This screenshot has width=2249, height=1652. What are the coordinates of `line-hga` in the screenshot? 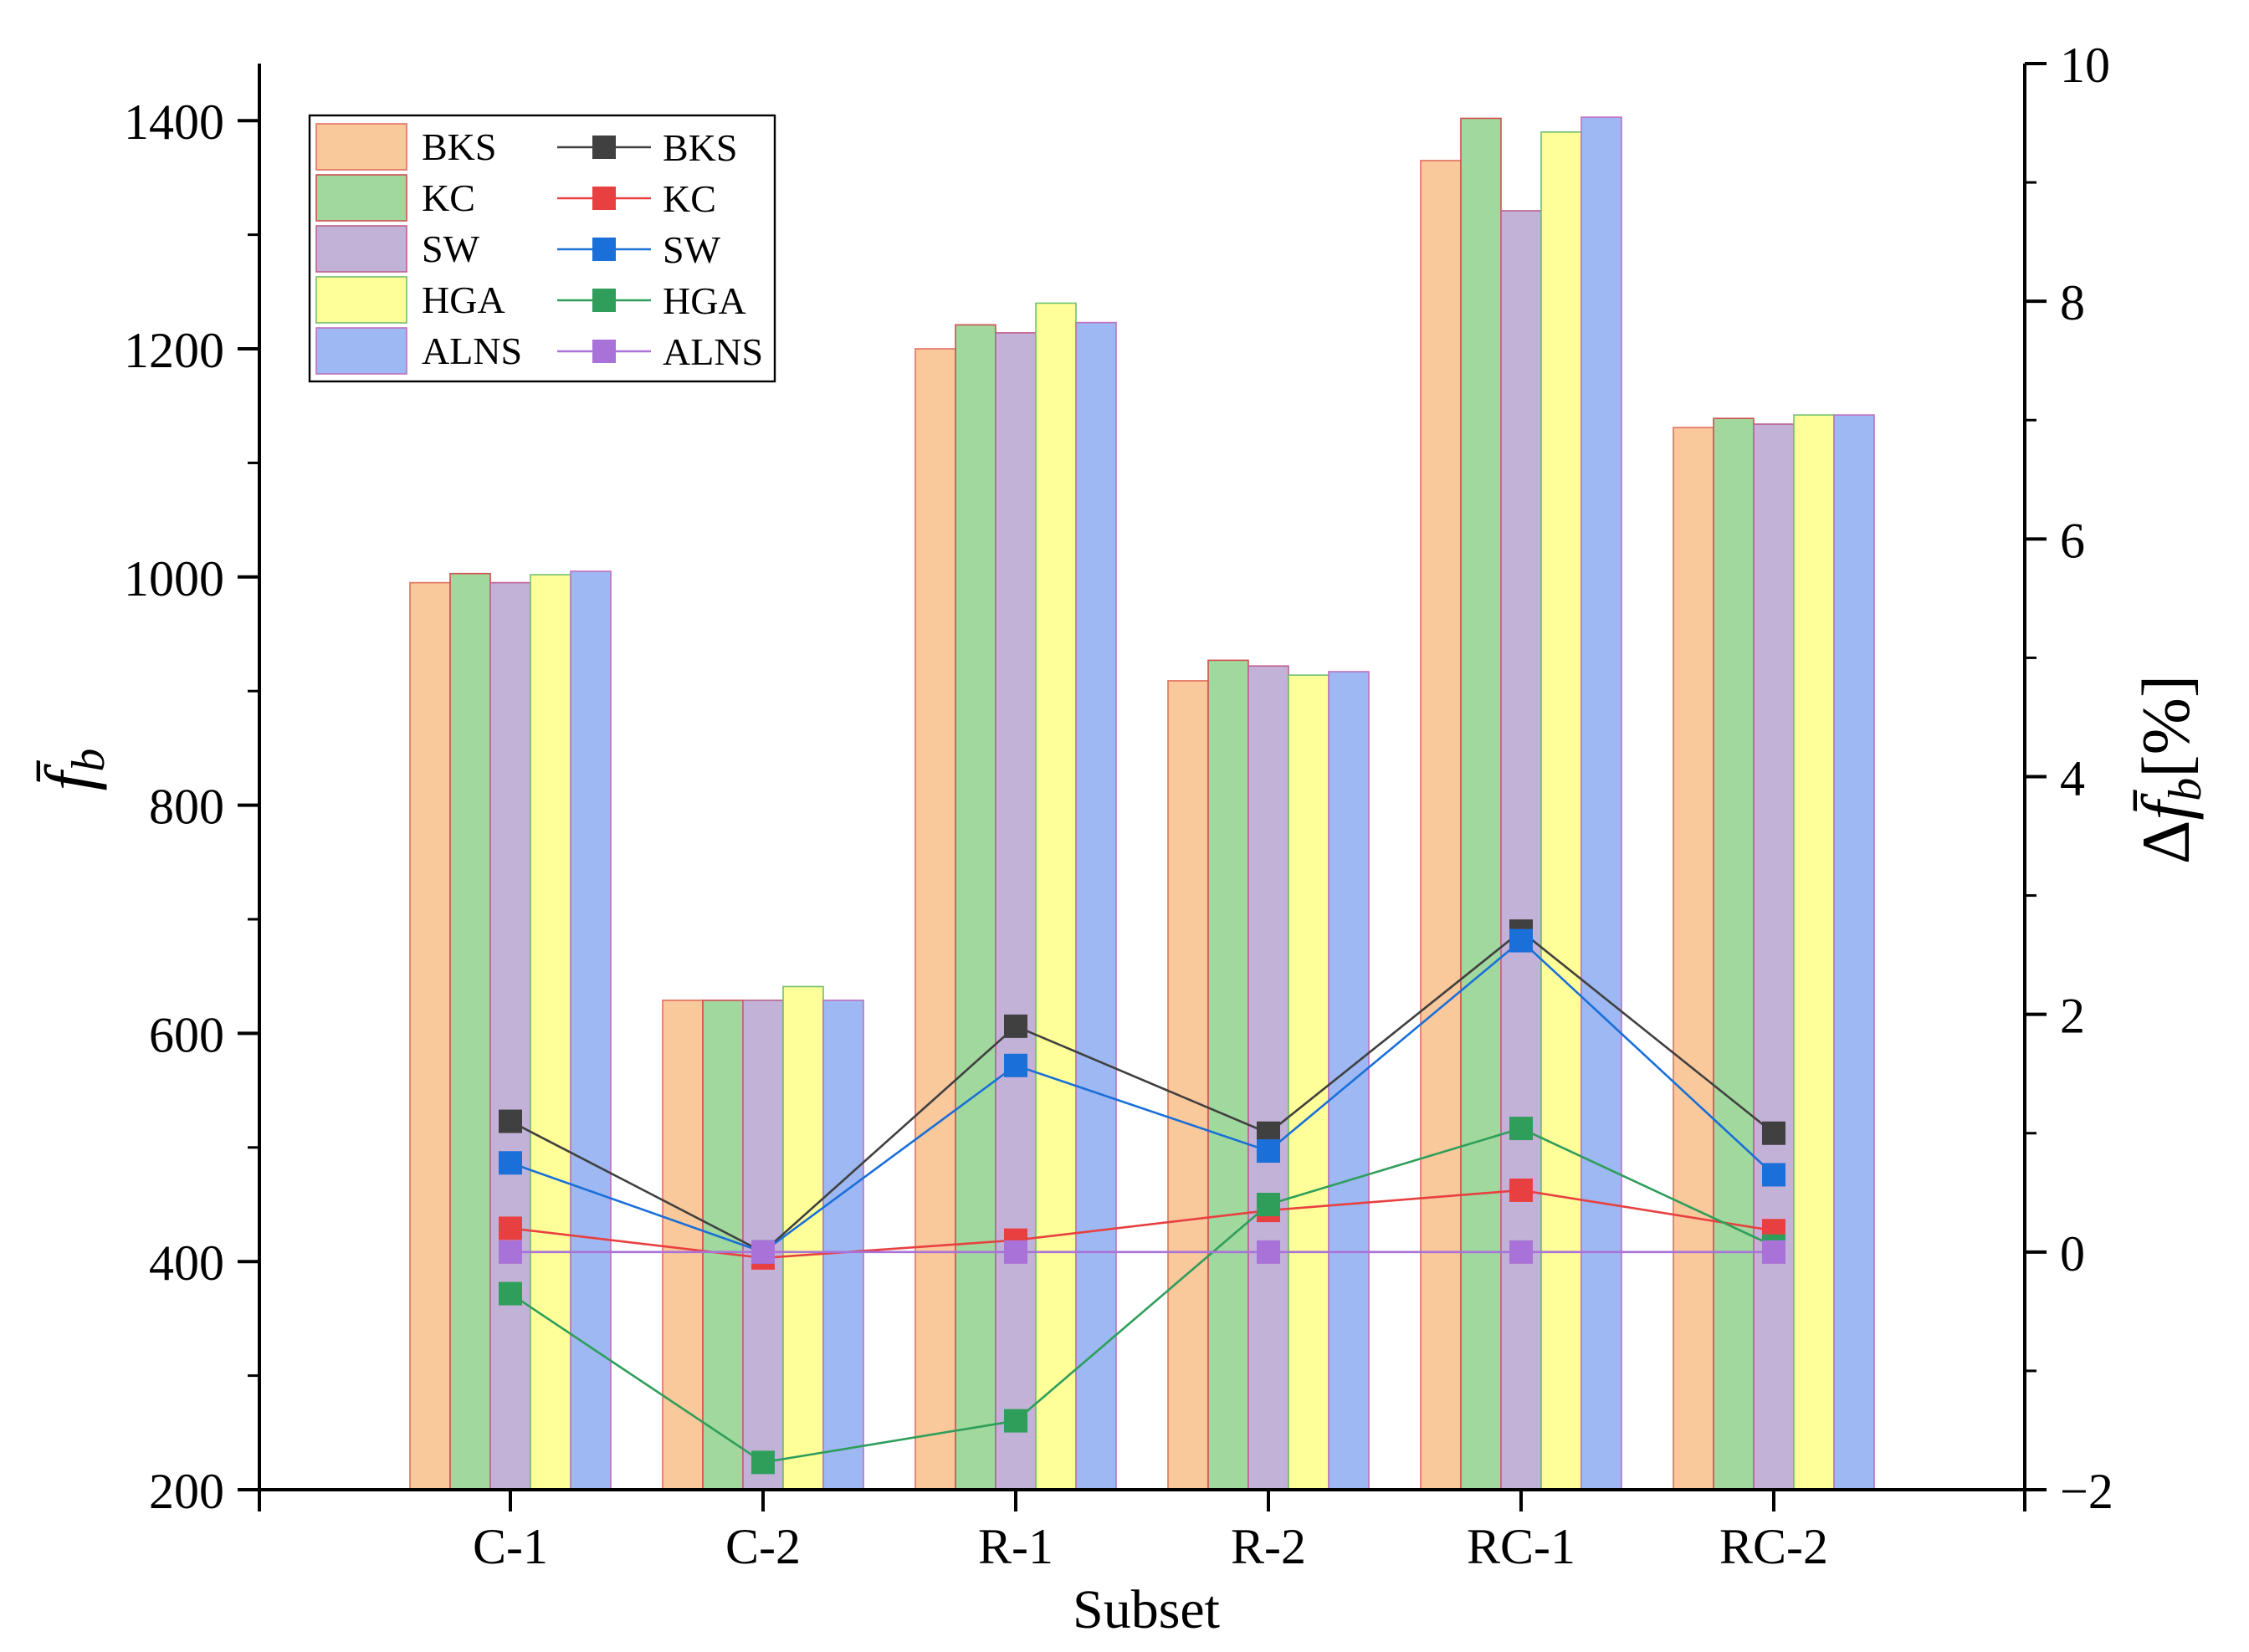 It's located at (1142, 1295).